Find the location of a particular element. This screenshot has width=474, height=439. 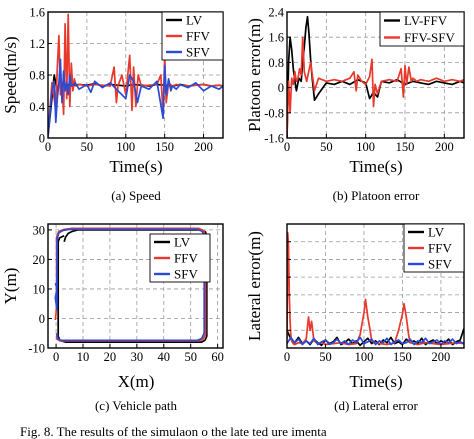

y-tick-label-3: 20 is located at coordinates (39, 260).